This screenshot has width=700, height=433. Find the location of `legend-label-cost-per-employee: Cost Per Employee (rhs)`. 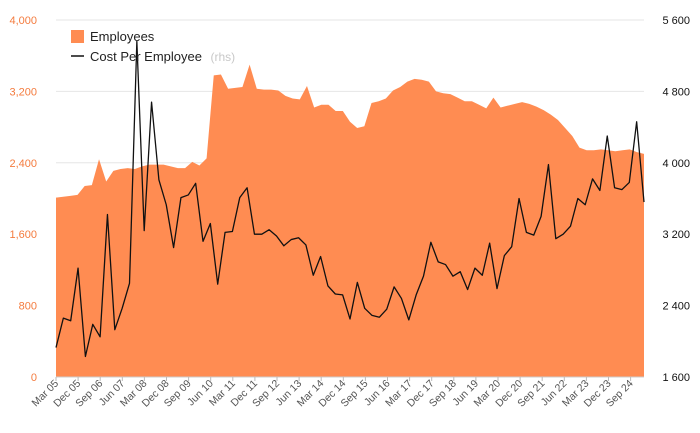

legend-label-cost-per-employee: Cost Per Employee (rhs) is located at coordinates (162, 56).